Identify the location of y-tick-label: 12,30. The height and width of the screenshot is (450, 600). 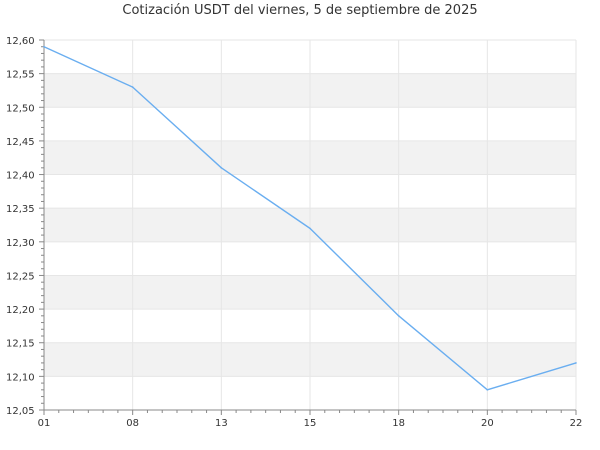
(20, 243).